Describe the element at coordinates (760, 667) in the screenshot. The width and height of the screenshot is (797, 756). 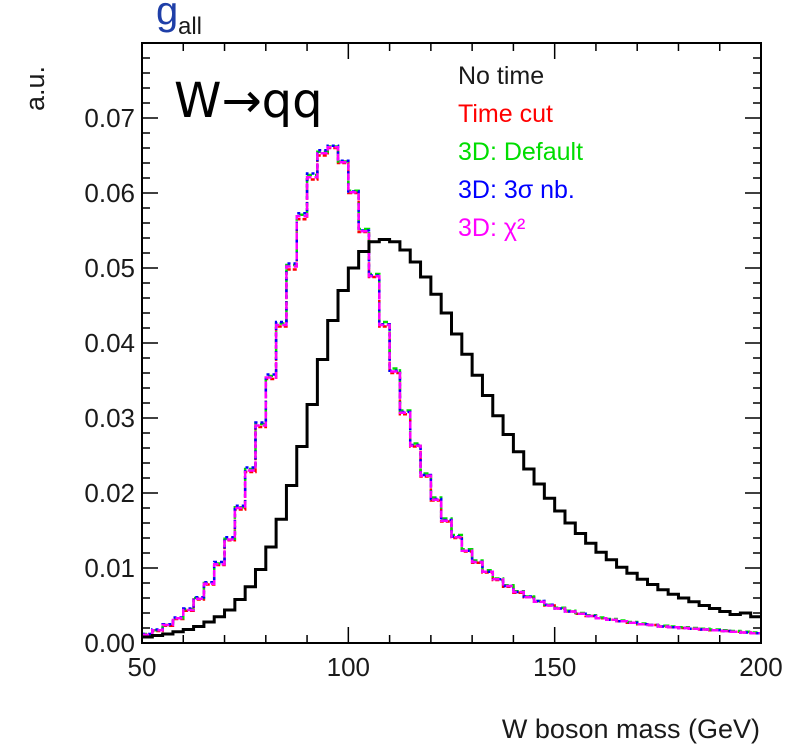
I see `x-tick-label: 200` at that location.